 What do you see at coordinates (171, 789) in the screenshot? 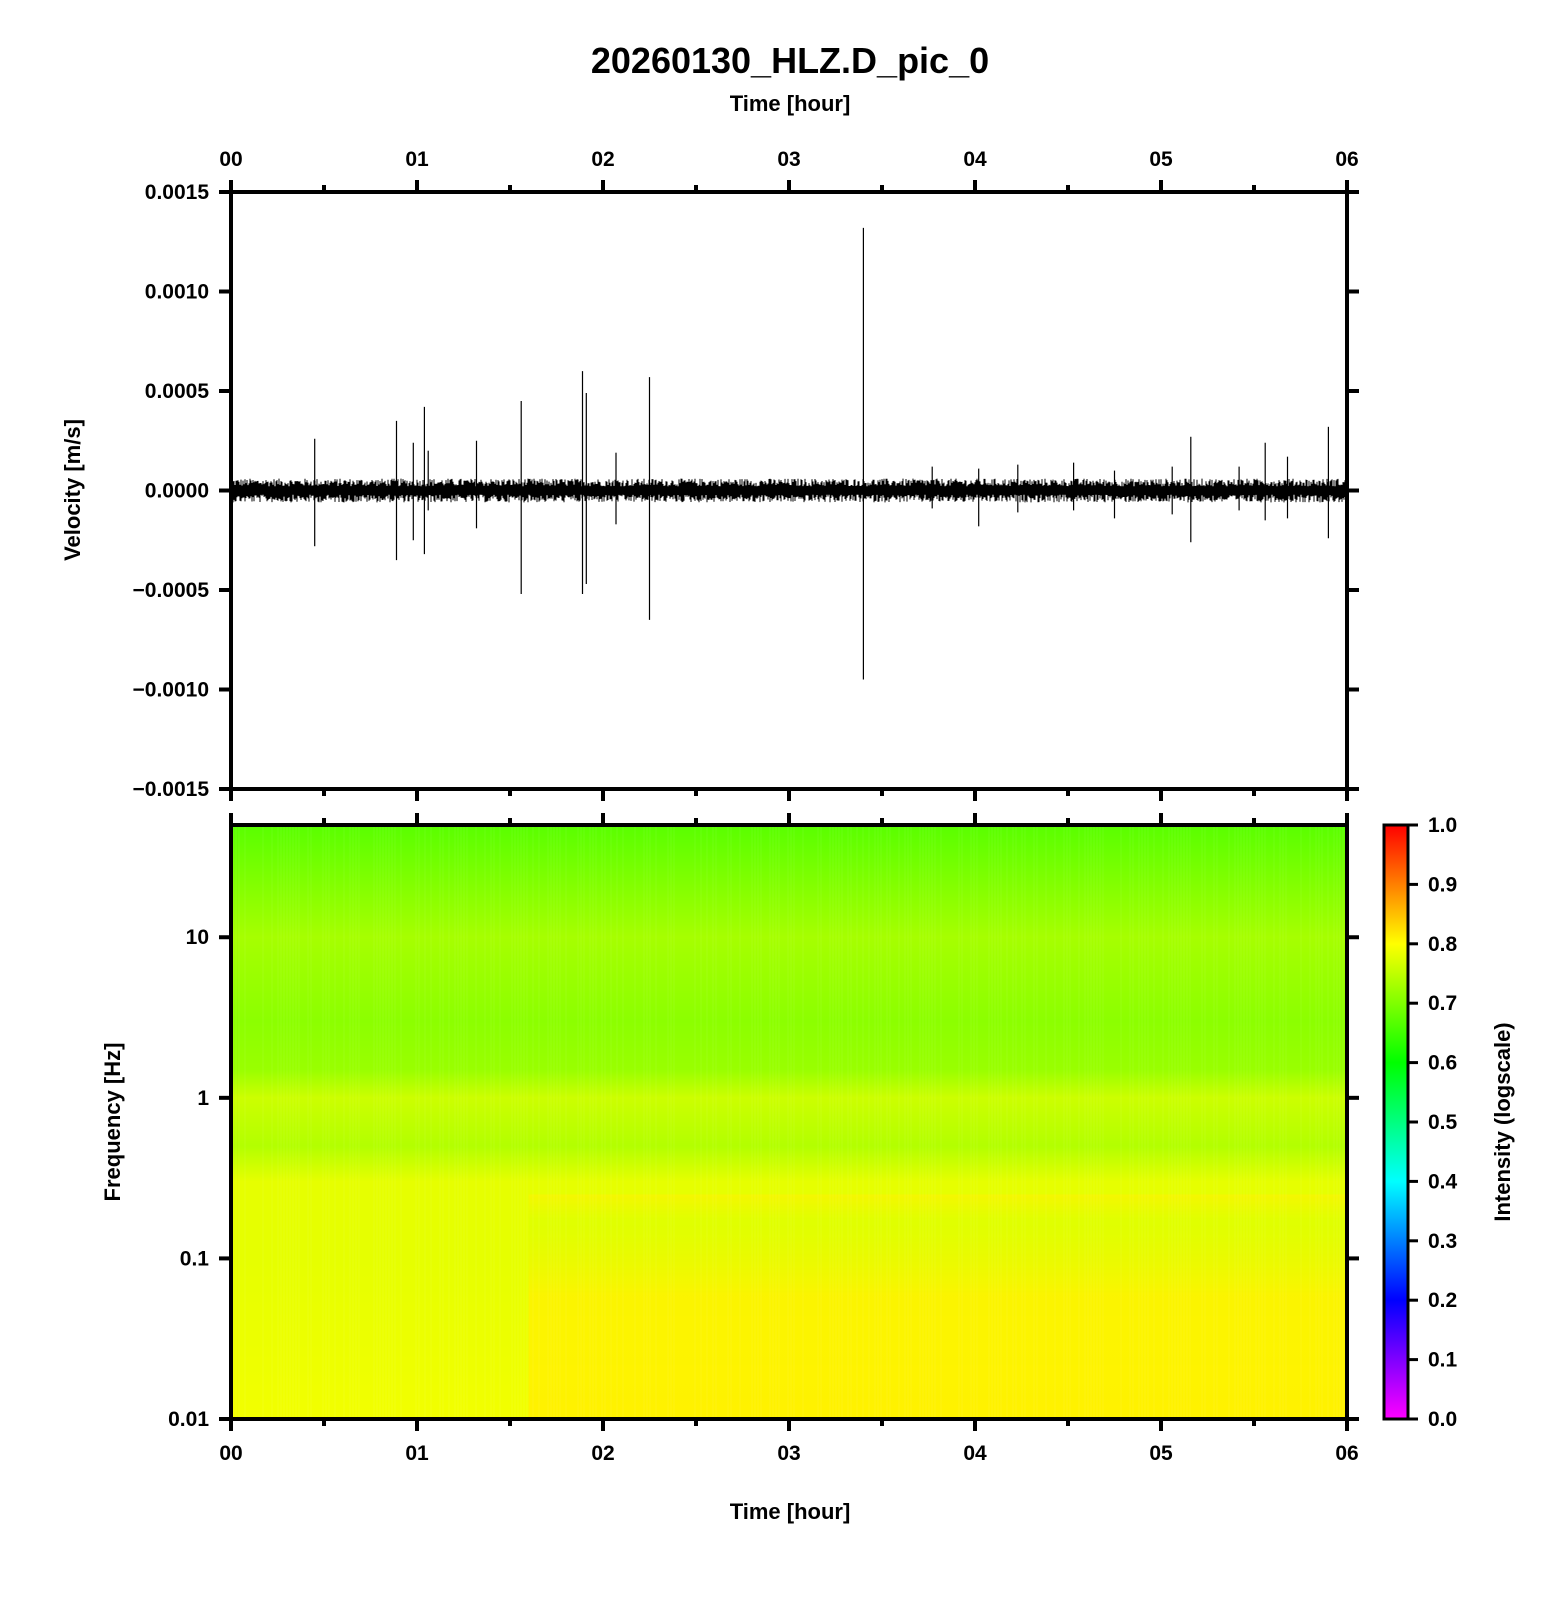
I see `waveform-y-tick-label: −0.0015` at bounding box center [171, 789].